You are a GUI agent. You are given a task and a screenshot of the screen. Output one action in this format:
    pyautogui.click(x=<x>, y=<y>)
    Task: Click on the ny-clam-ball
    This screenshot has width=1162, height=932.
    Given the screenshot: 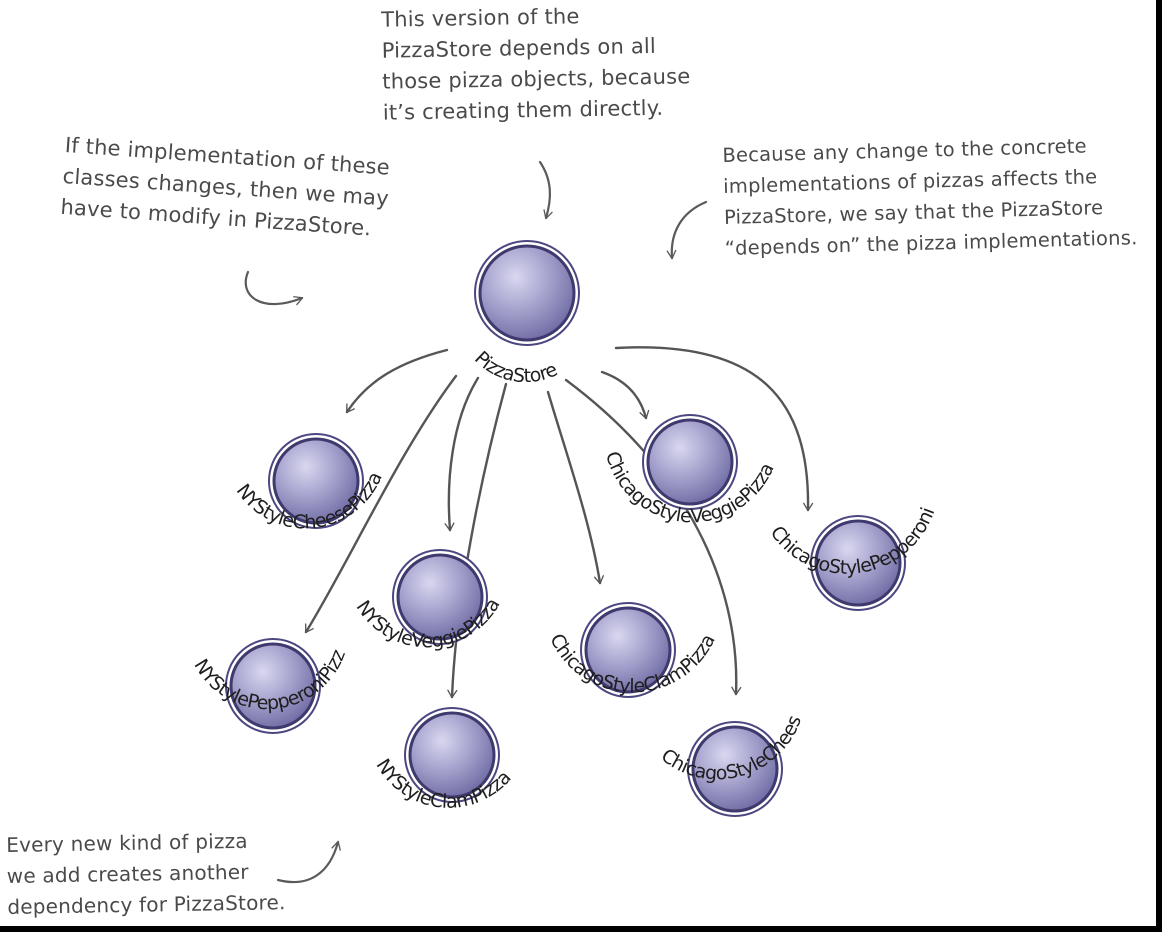 What is the action you would take?
    pyautogui.click(x=452, y=755)
    